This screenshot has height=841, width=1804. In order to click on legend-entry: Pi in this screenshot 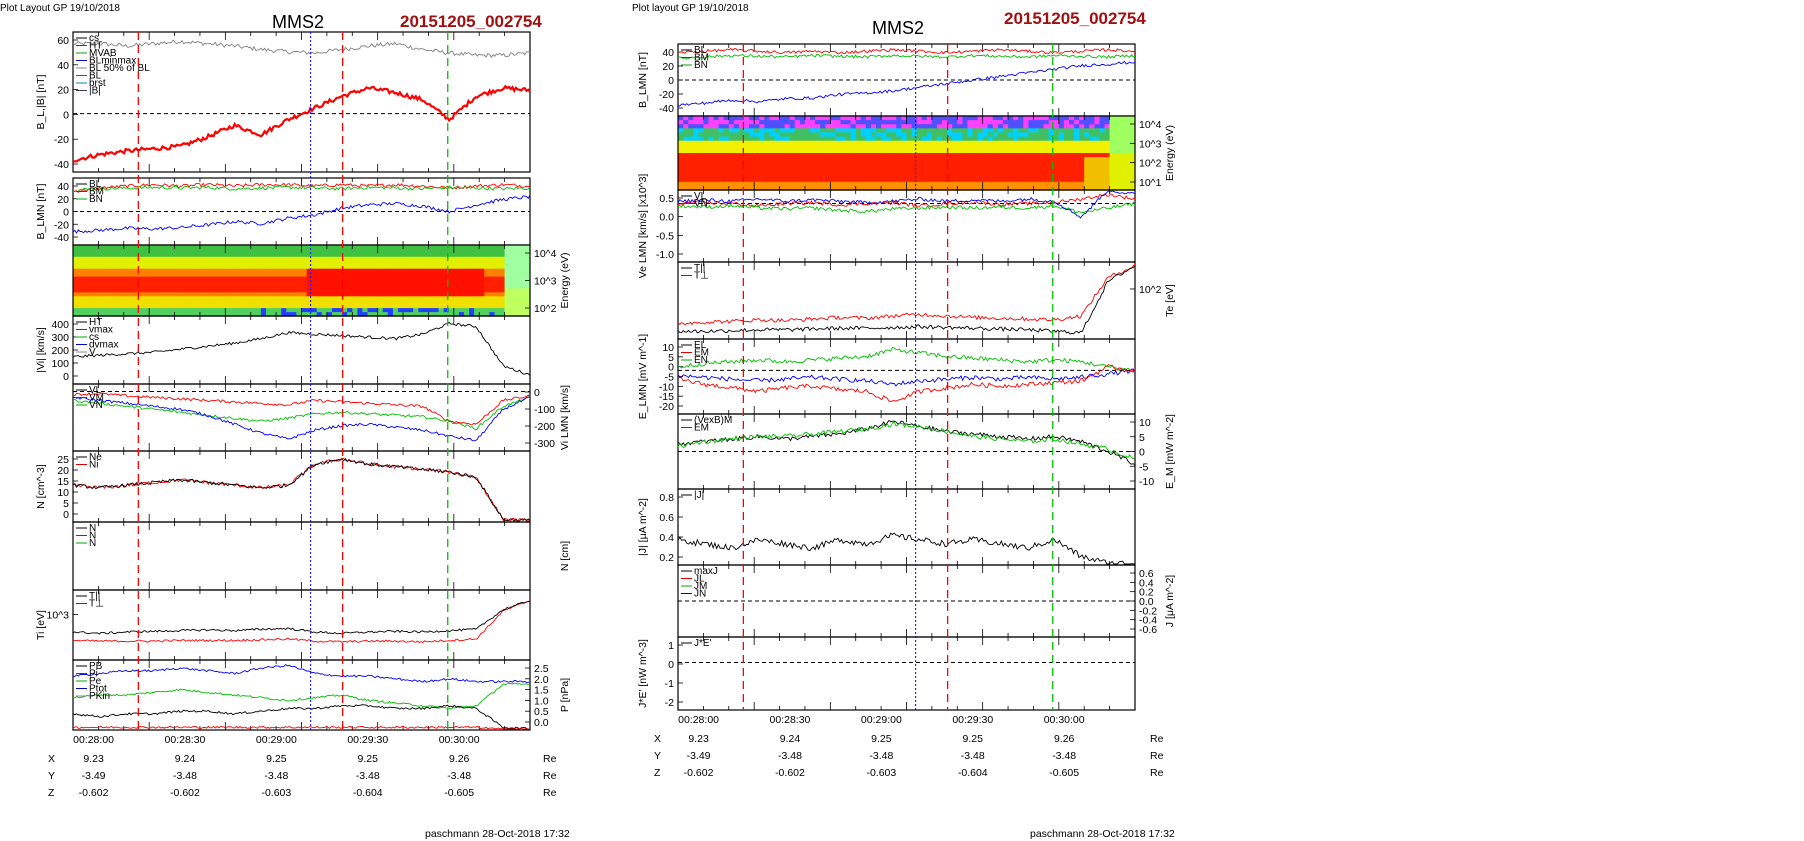, I will do `click(93, 674)`.